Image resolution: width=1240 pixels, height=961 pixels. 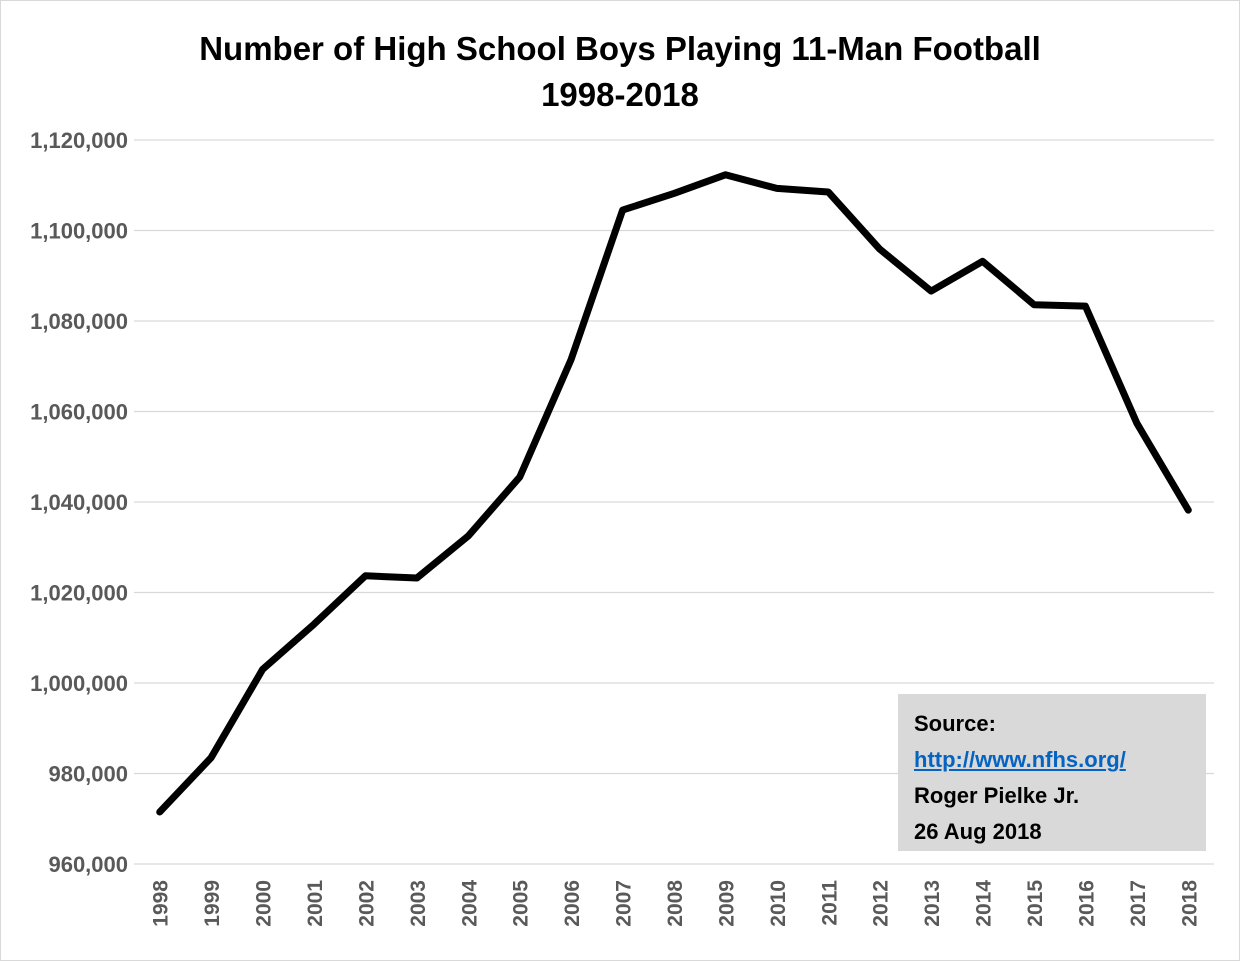 What do you see at coordinates (1020, 759) in the screenshot?
I see `source-link: http://www.nfhs.org/` at bounding box center [1020, 759].